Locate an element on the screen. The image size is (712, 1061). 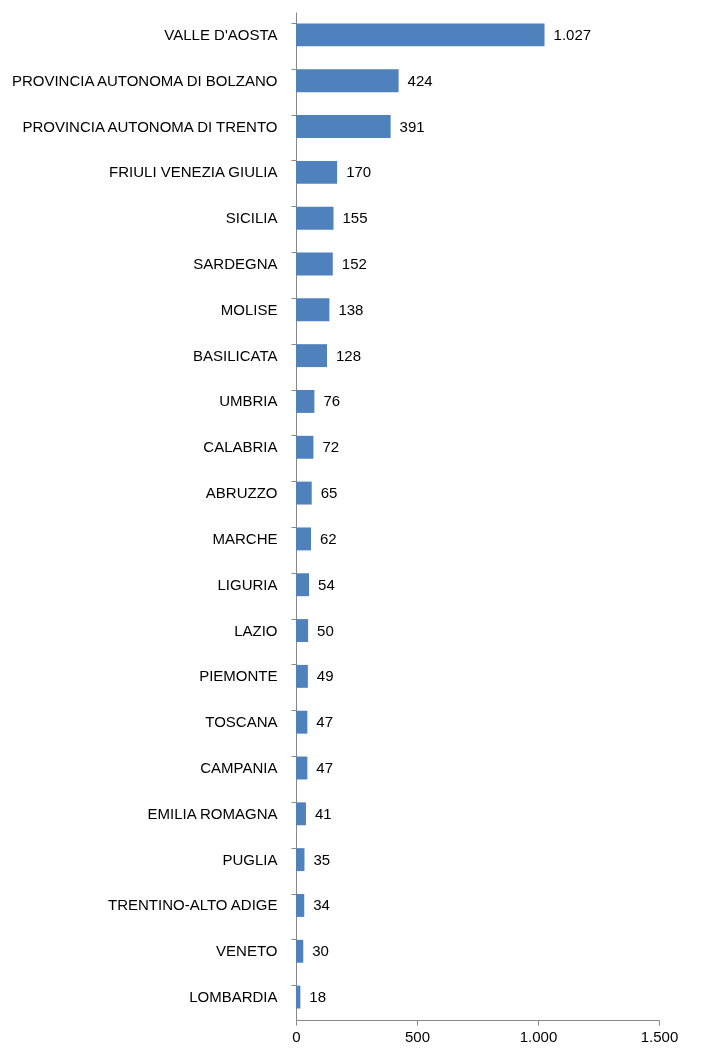
data-label: 138 is located at coordinates (351, 309).